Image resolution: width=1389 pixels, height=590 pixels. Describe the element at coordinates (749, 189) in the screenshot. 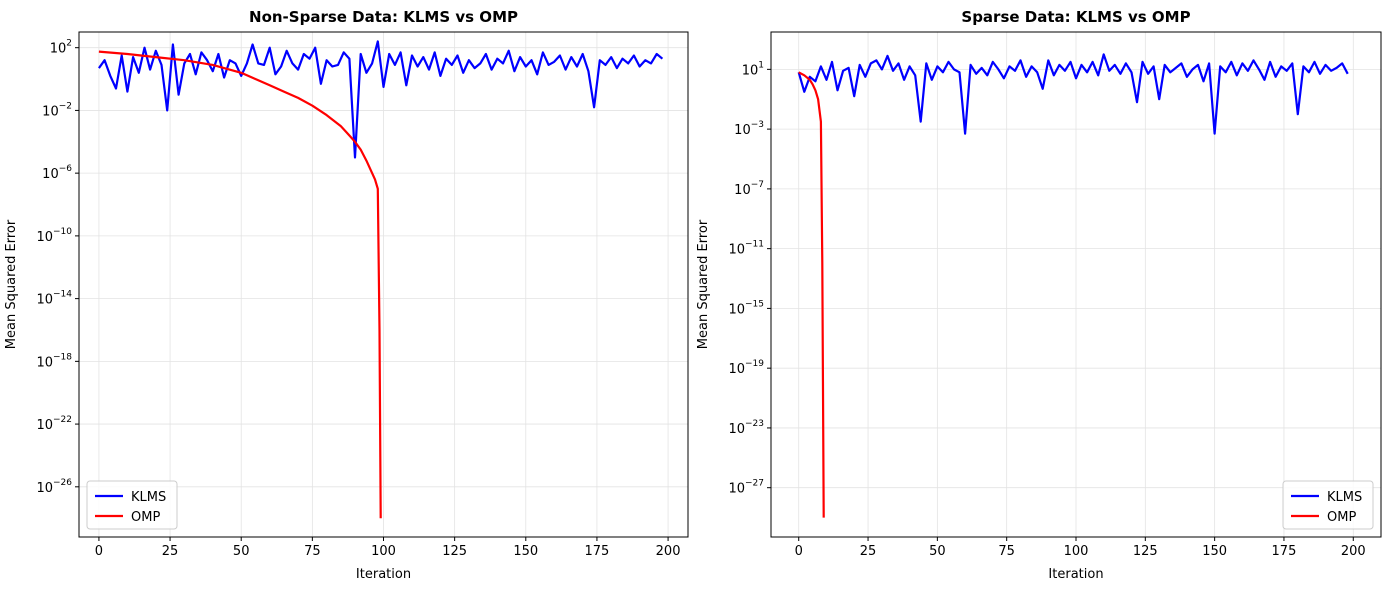

I see `y-tick-label: 10⁻⁷` at that location.